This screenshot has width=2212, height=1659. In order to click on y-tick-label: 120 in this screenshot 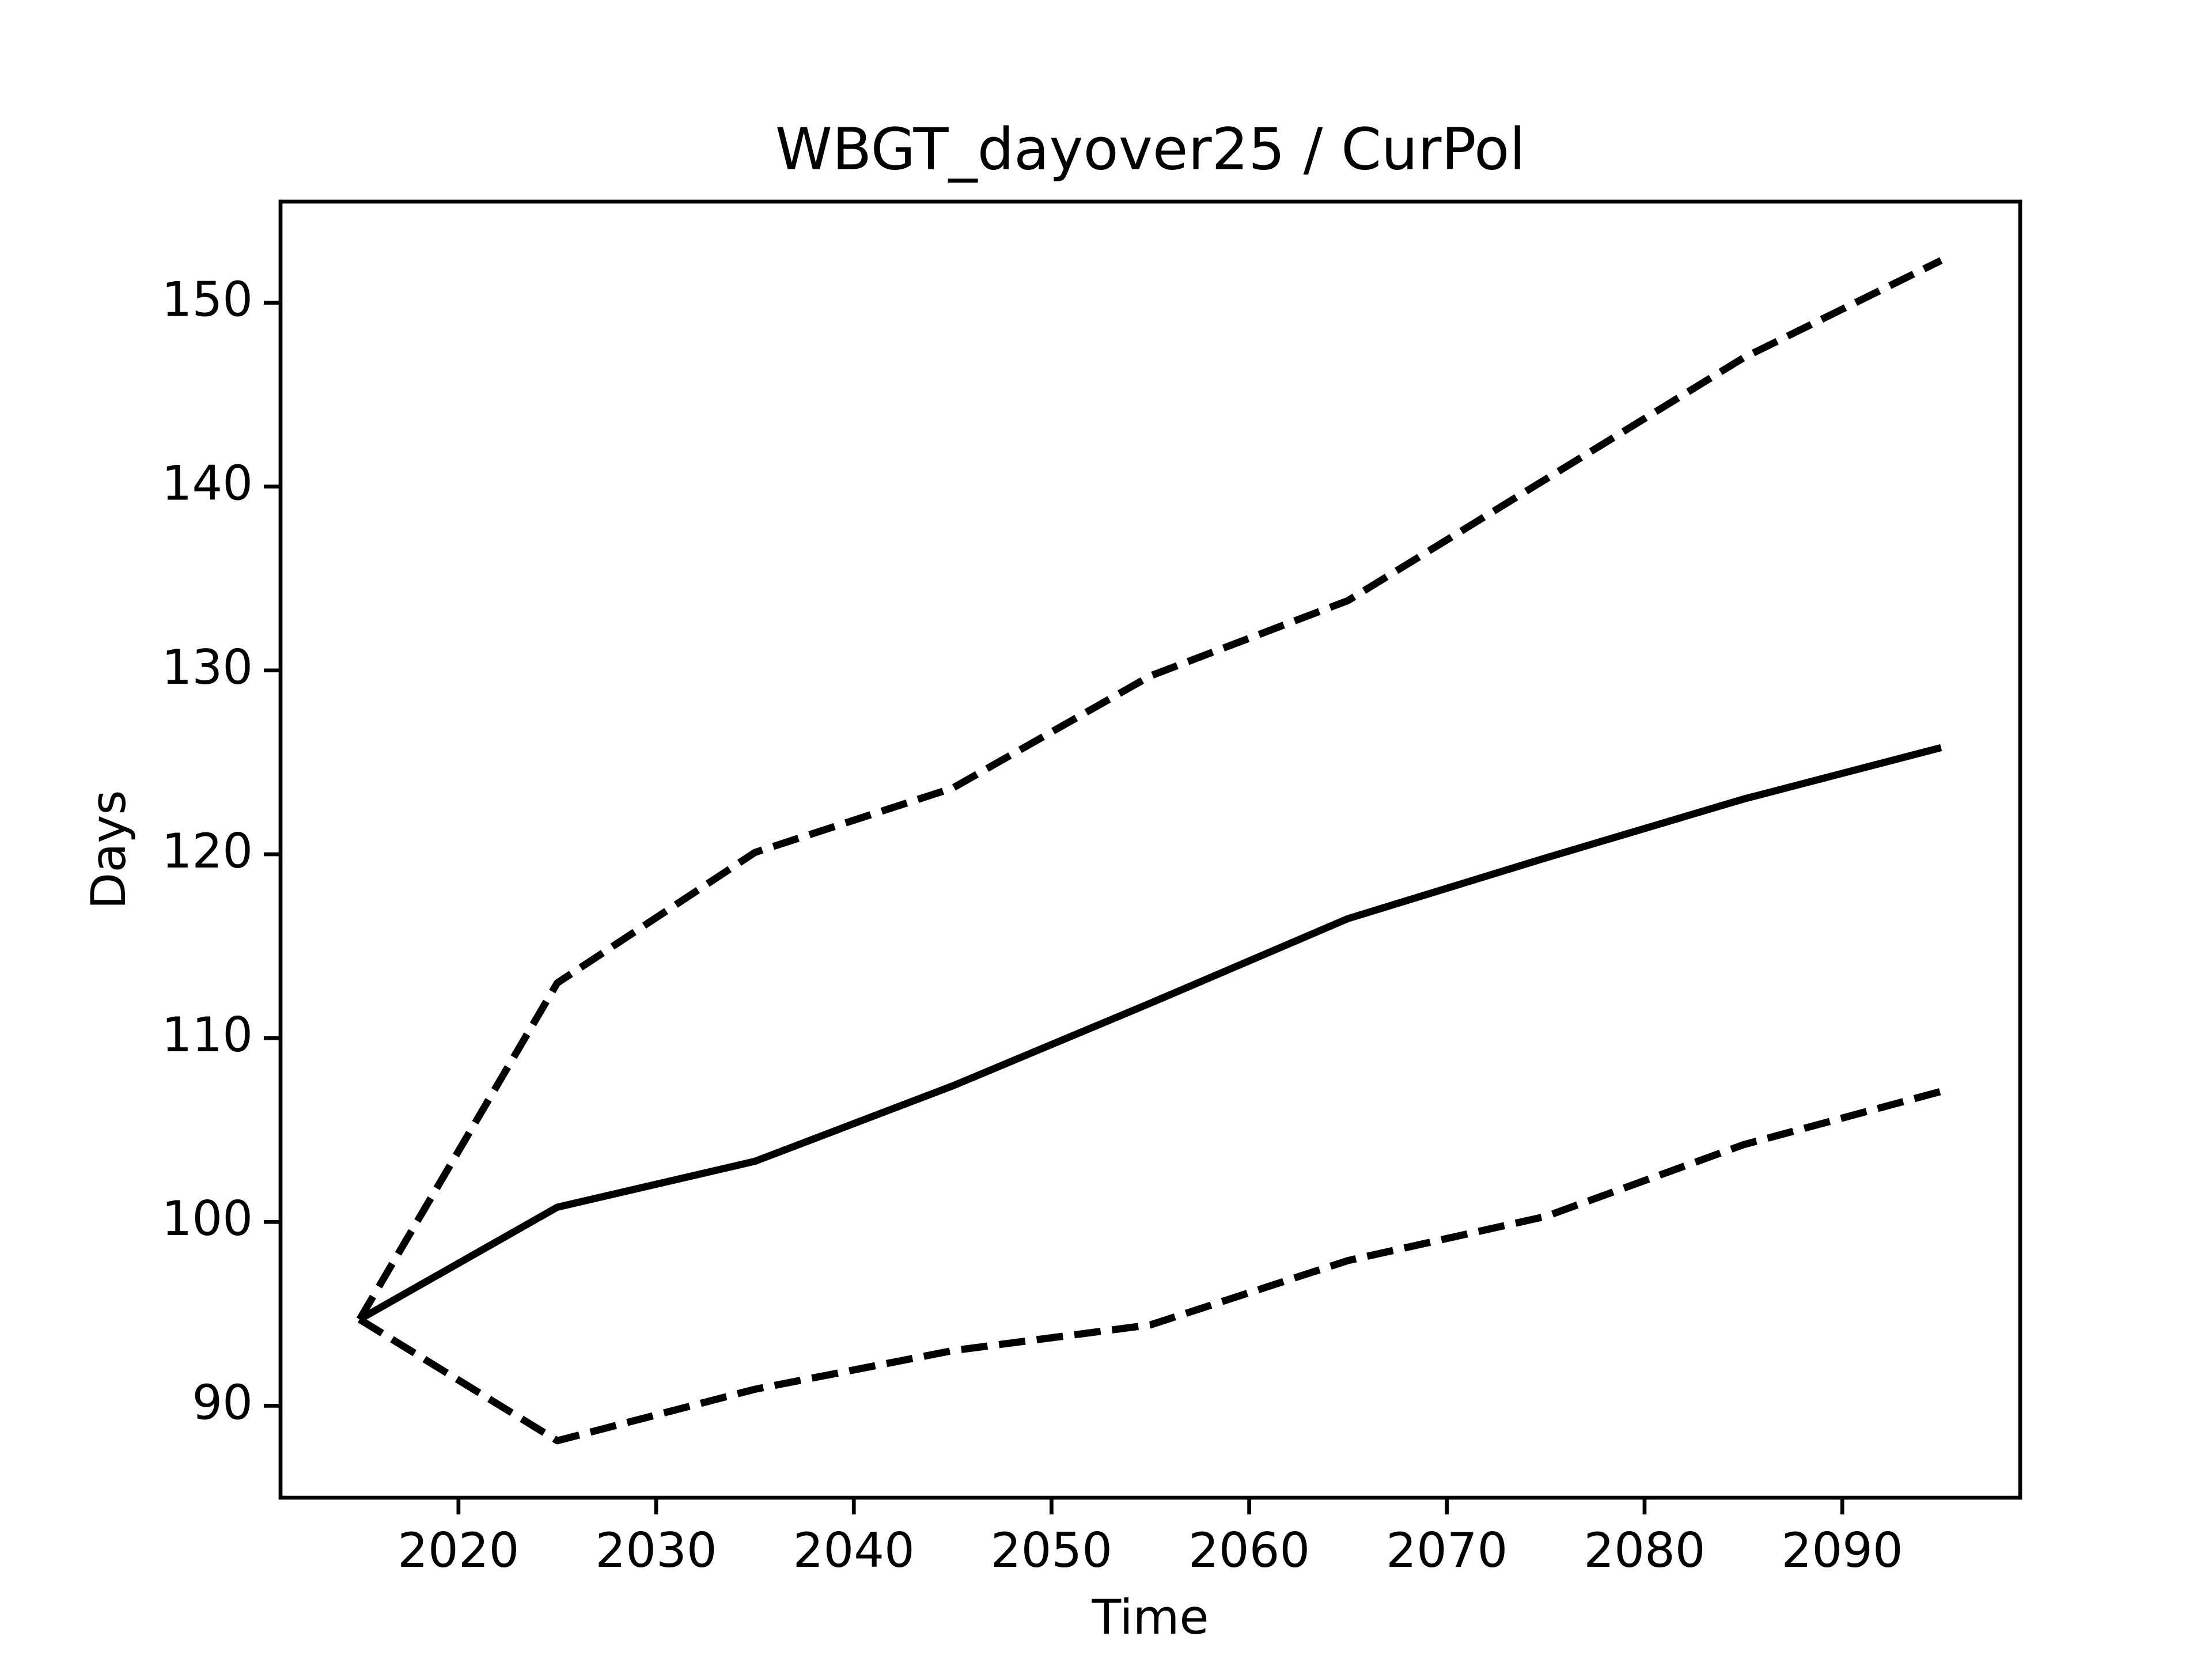, I will do `click(207, 851)`.